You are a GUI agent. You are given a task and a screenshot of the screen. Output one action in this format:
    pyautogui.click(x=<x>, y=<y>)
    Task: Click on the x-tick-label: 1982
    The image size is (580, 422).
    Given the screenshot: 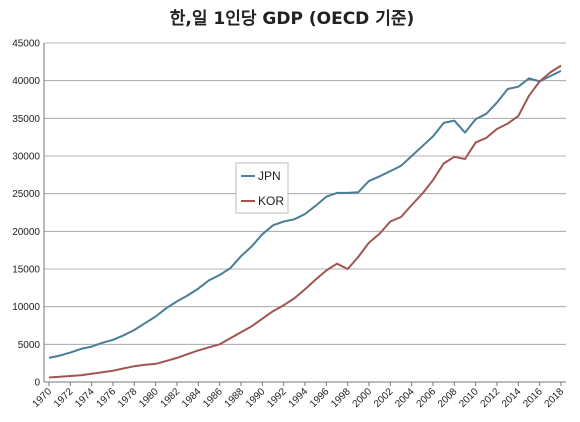 What is the action you would take?
    pyautogui.click(x=171, y=398)
    